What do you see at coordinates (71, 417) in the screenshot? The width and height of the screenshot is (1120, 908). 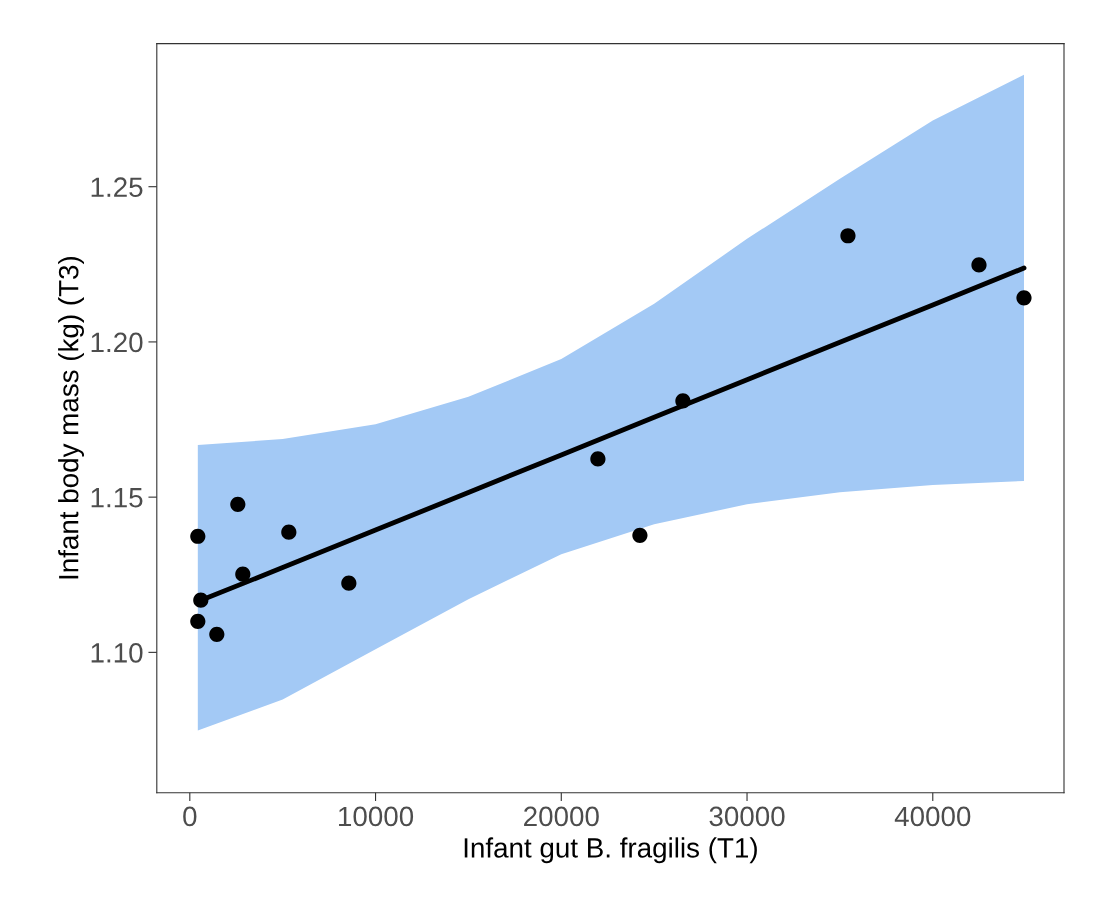 I see `y-axis-title: Infant body mass (kg) (T3)` at bounding box center [71, 417].